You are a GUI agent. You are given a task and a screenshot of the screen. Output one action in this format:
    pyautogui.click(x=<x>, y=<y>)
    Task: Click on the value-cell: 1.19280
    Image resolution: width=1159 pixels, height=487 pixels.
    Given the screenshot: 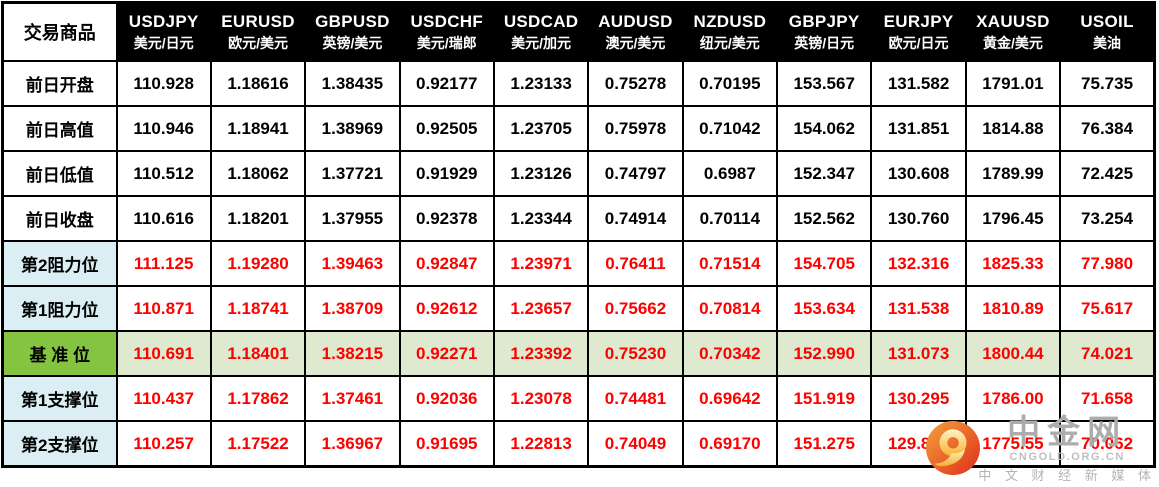 What is the action you would take?
    pyautogui.click(x=258, y=263)
    